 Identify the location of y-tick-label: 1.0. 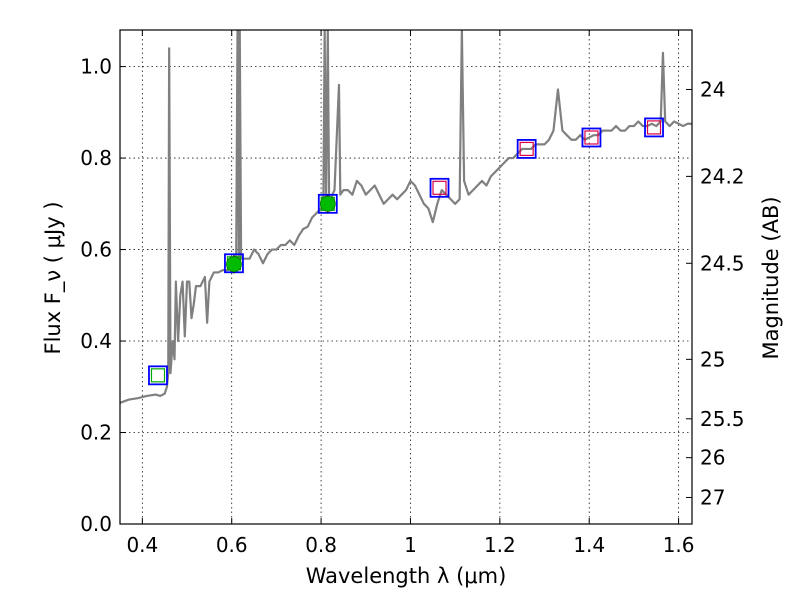
(96, 67).